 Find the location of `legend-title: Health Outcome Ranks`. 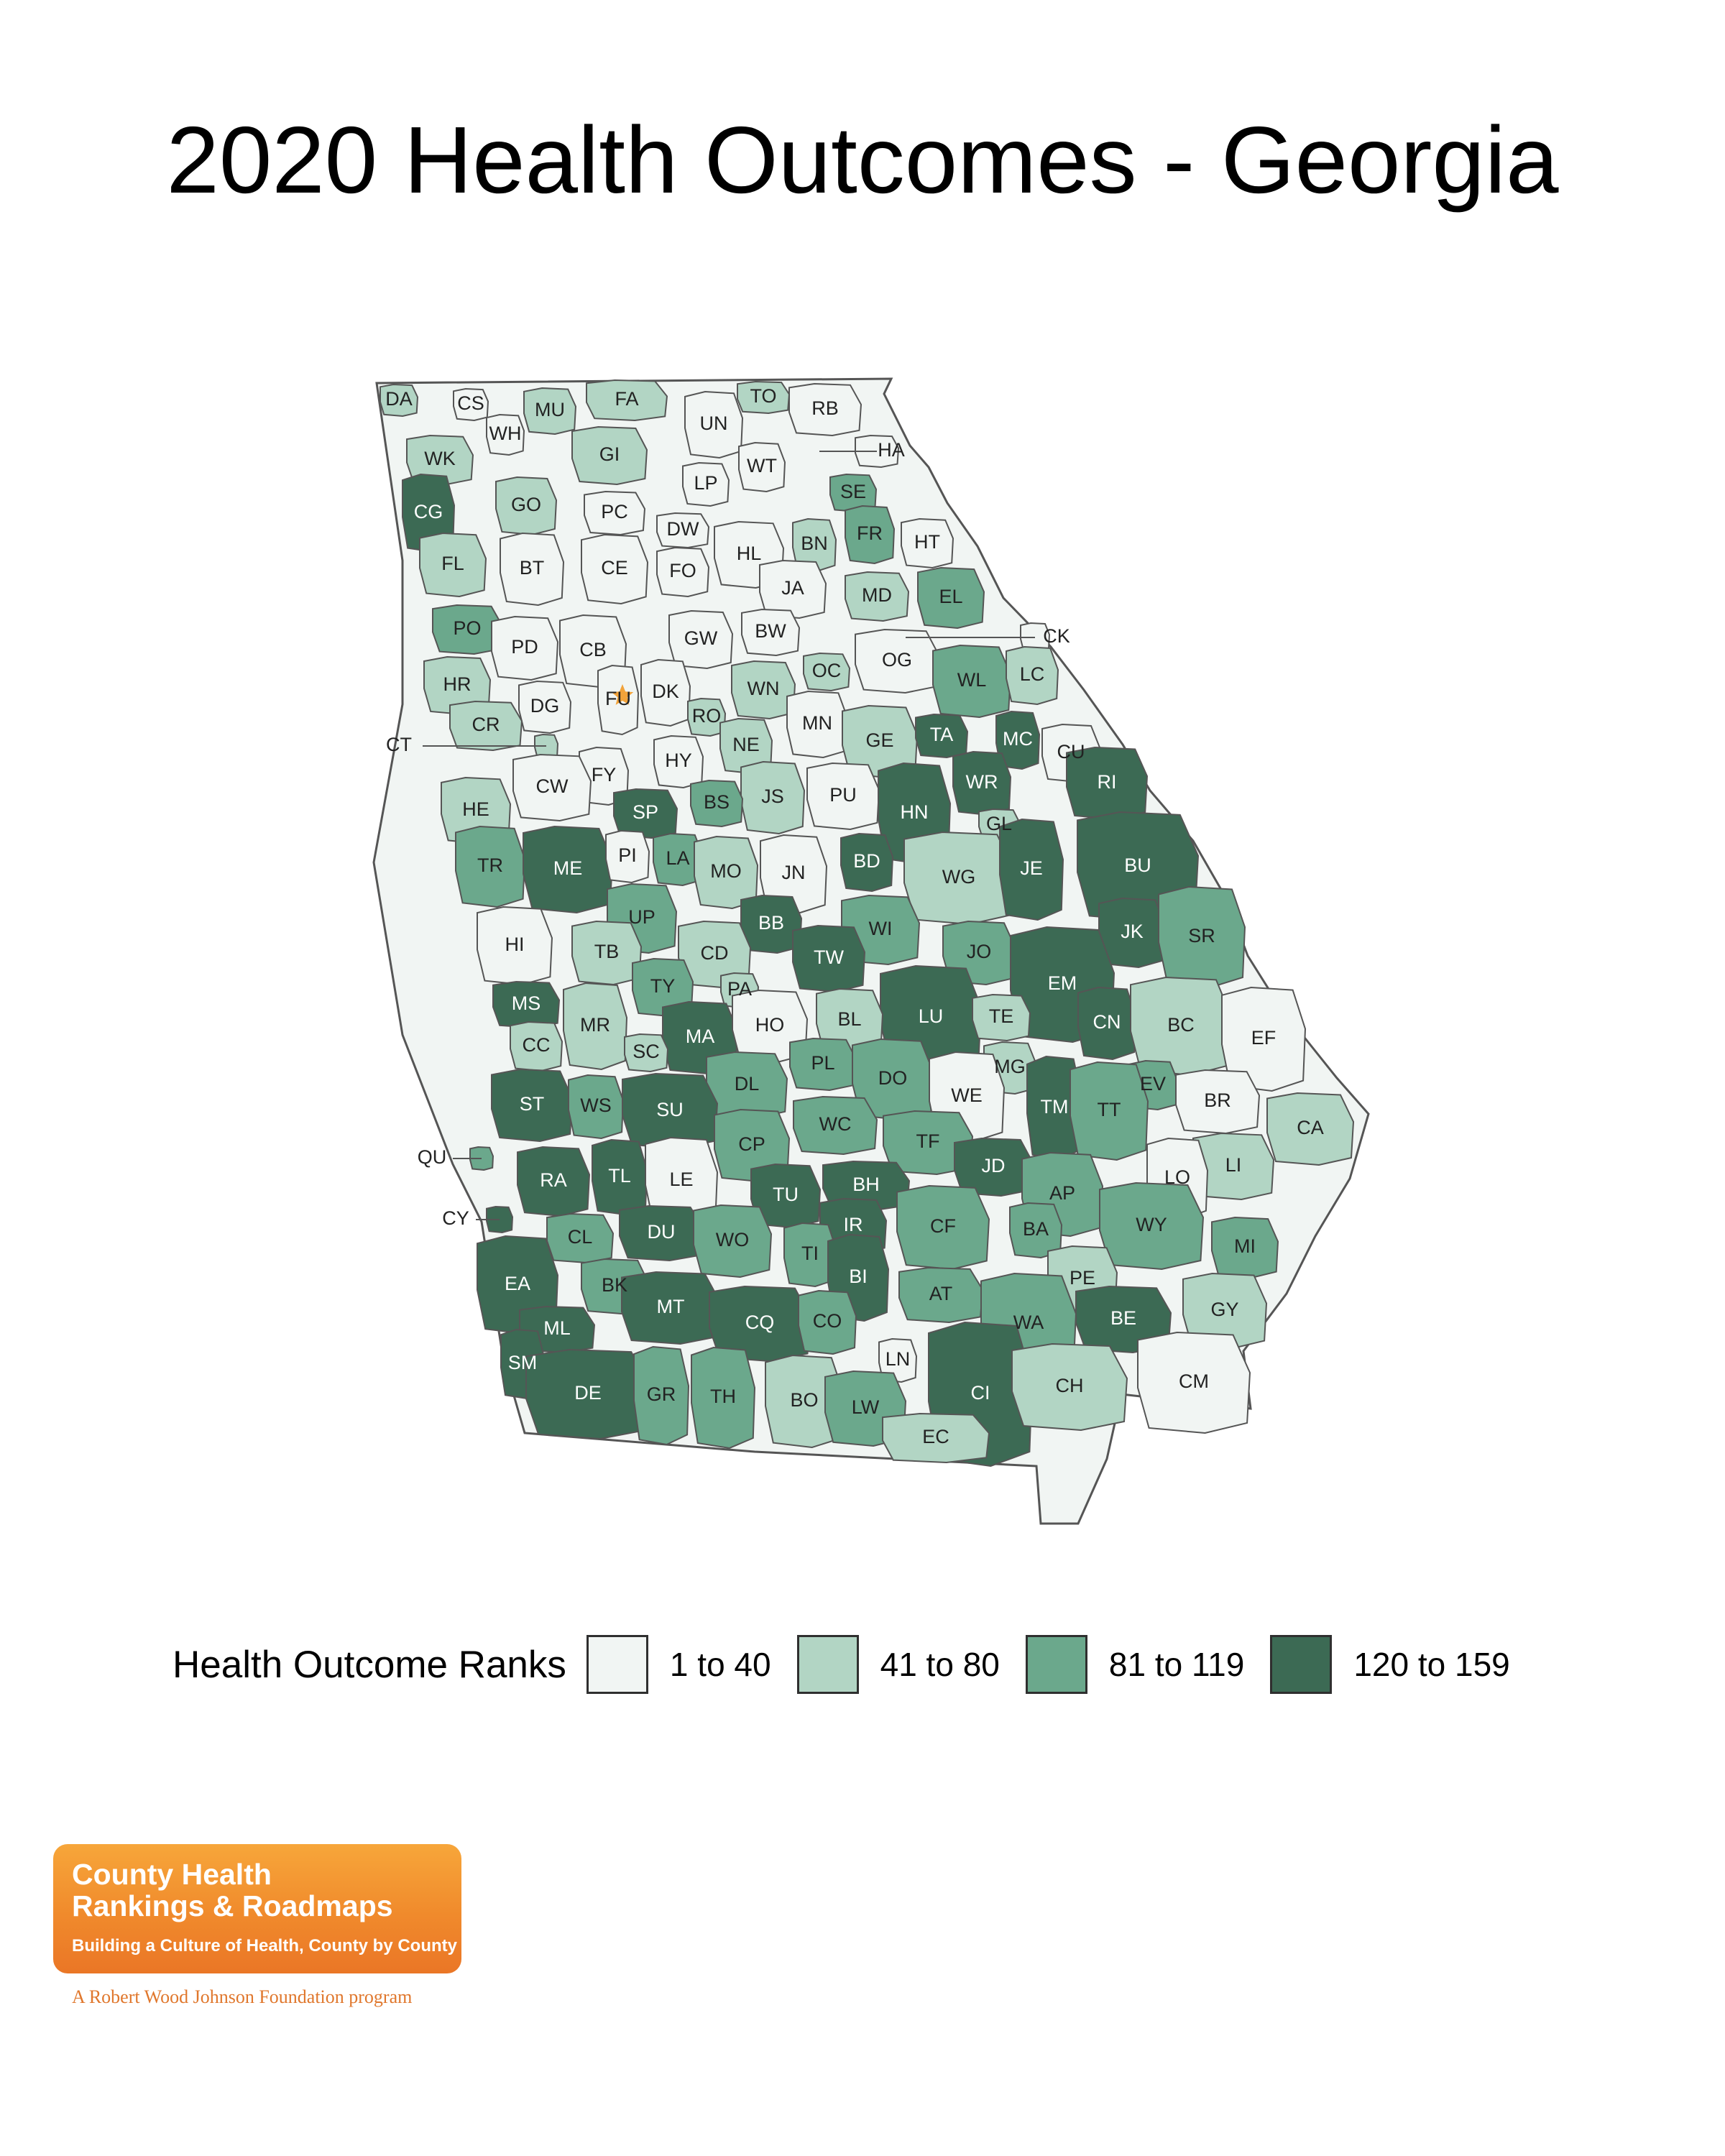

legend-title: Health Outcome Ranks is located at coordinates (369, 1665).